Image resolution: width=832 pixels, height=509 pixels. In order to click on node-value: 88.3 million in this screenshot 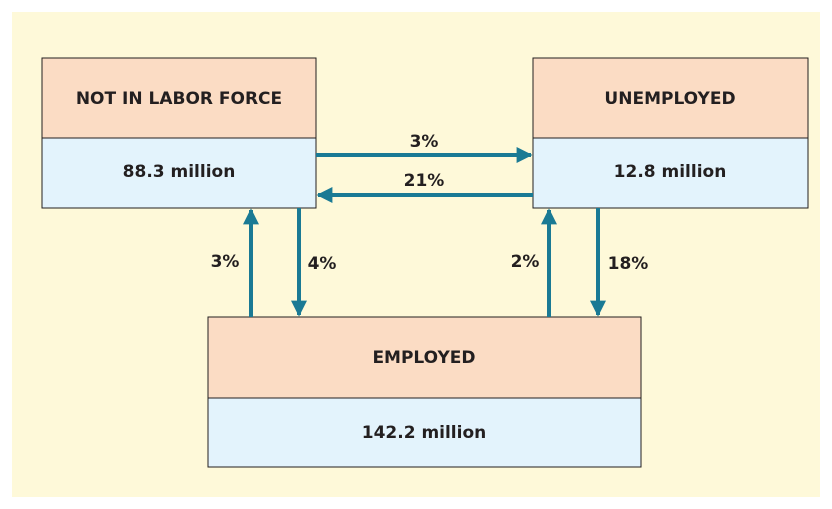, I will do `click(179, 172)`.